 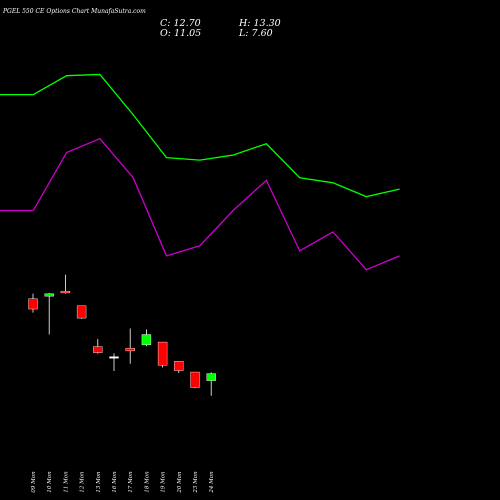 What do you see at coordinates (147, 482) in the screenshot?
I see `x-tick-label: 18 Mon` at bounding box center [147, 482].